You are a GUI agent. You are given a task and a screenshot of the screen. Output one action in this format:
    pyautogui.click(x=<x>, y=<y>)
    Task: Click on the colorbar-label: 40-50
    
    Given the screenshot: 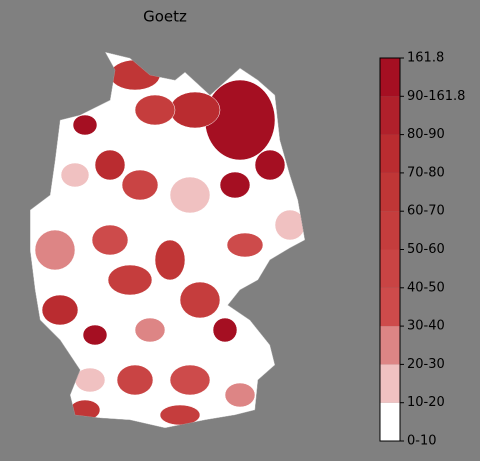 What is the action you would take?
    pyautogui.click(x=426, y=287)
    